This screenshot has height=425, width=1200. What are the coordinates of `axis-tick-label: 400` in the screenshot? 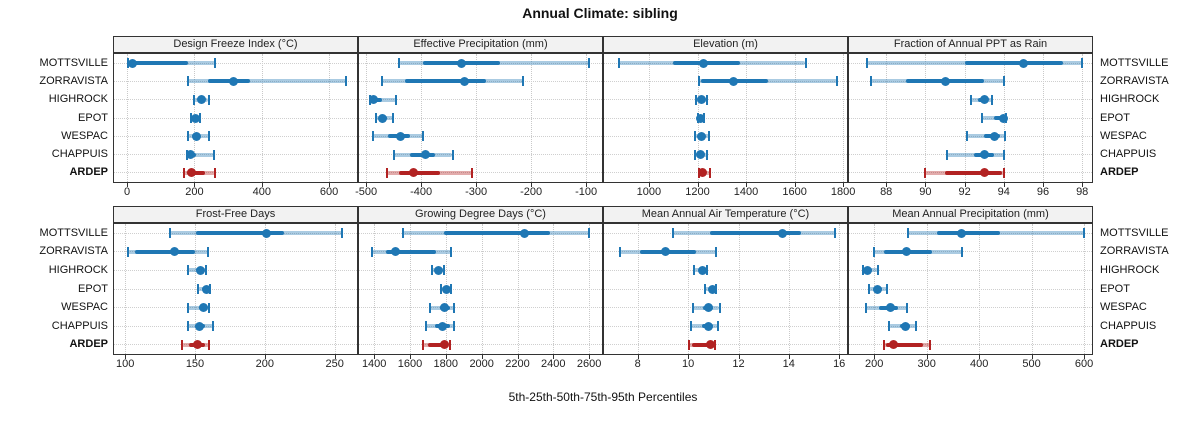 It's located at (979, 364).